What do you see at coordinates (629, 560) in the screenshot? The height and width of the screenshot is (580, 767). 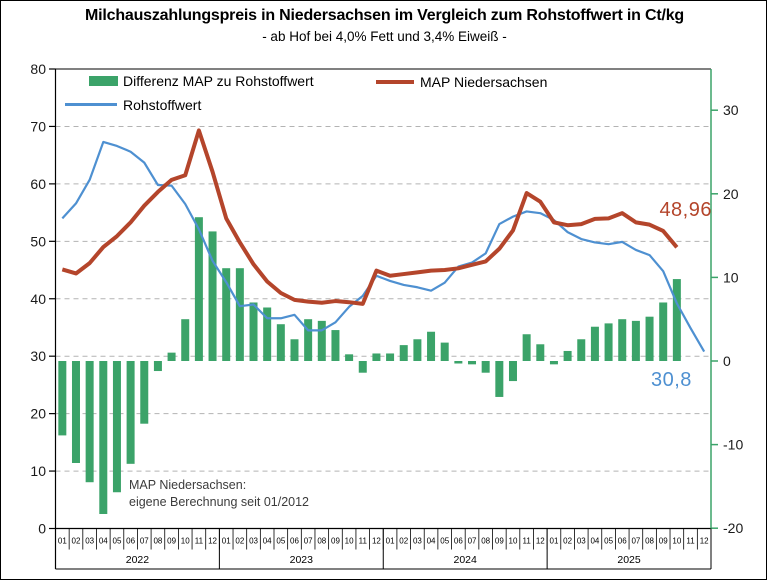 I see `year-label: 2025` at bounding box center [629, 560].